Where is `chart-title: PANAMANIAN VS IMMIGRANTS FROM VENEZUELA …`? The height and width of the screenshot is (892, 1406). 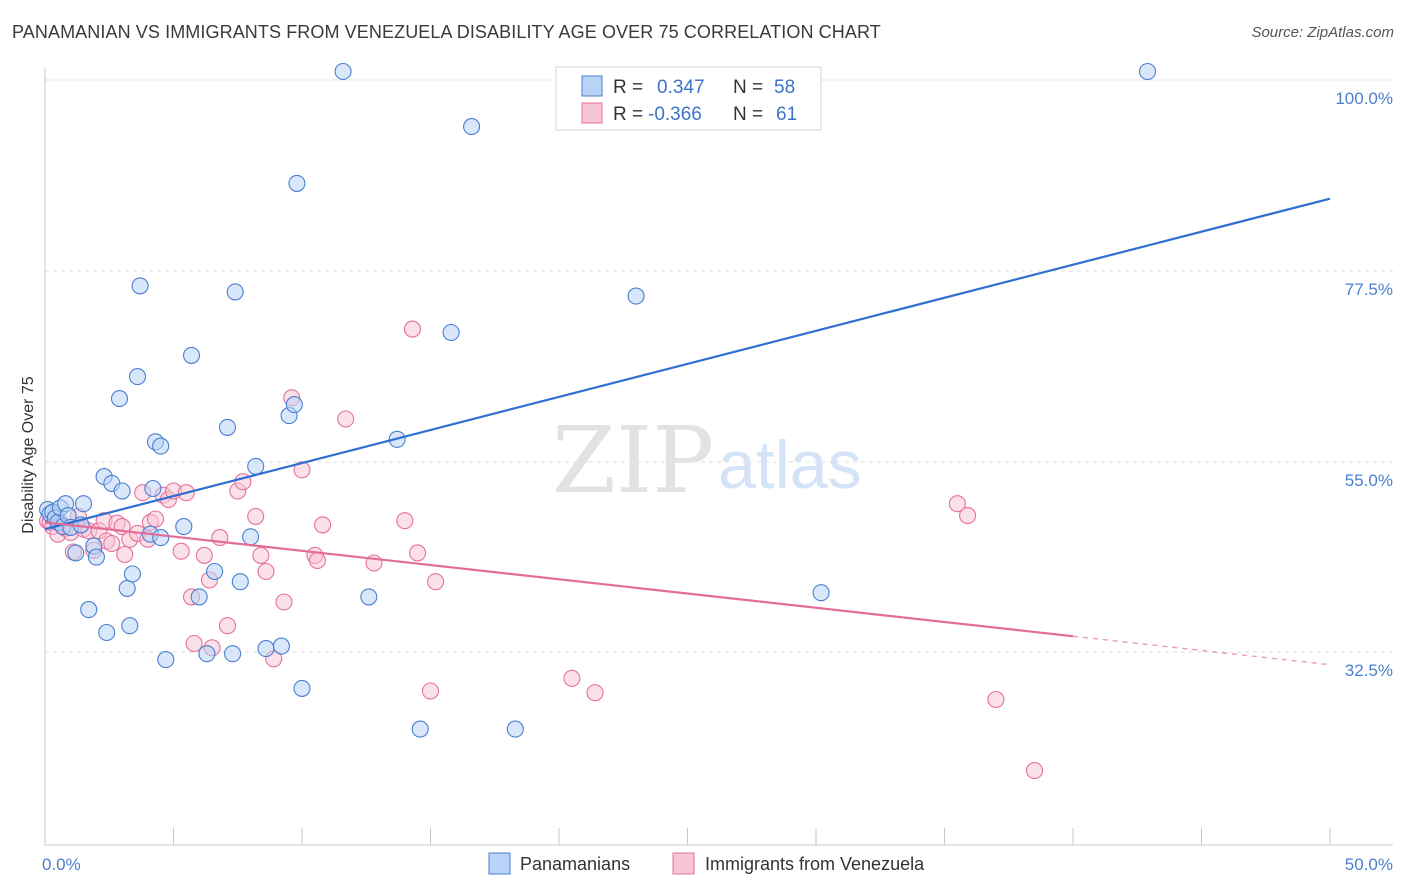 chart-title: PANAMANIAN VS IMMIGRANTS FROM VENEZUELA … is located at coordinates (446, 32).